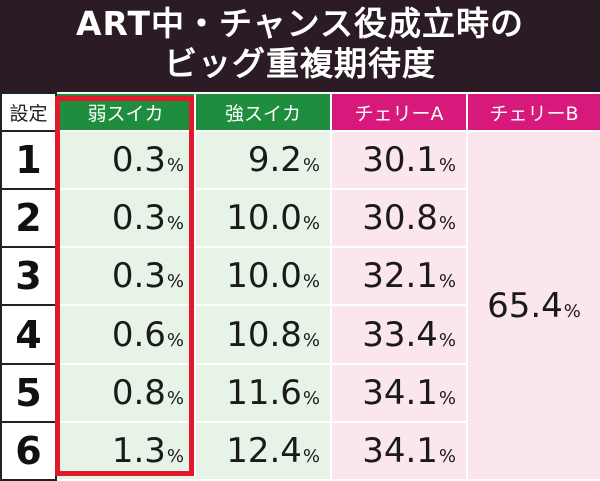 This screenshot has height=481, width=600. I want to click on header-cherry-a: チェリーA, so click(399, 112).